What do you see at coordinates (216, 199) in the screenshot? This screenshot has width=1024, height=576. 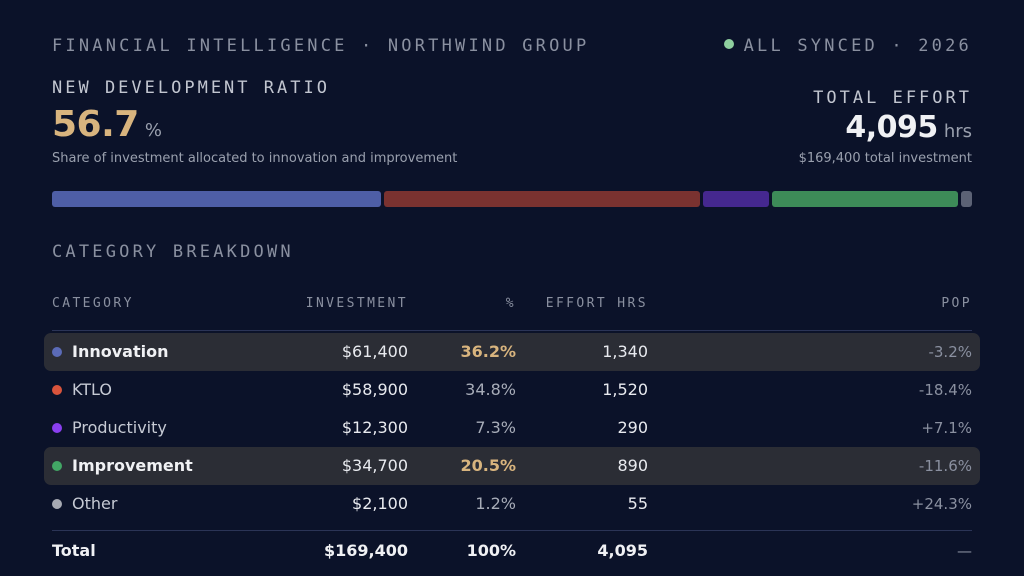 I see `allocation-segment-innovation` at bounding box center [216, 199].